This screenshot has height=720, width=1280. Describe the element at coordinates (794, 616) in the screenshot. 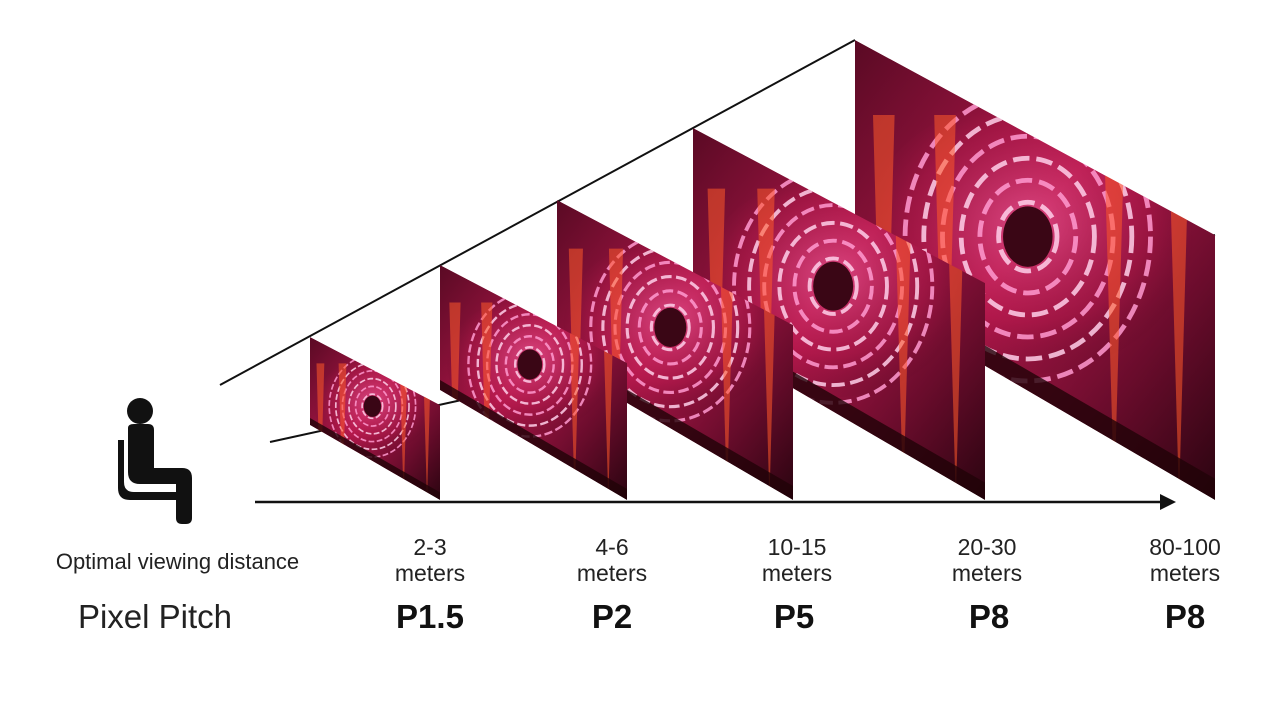

I see `pitch-label-3: P5` at that location.